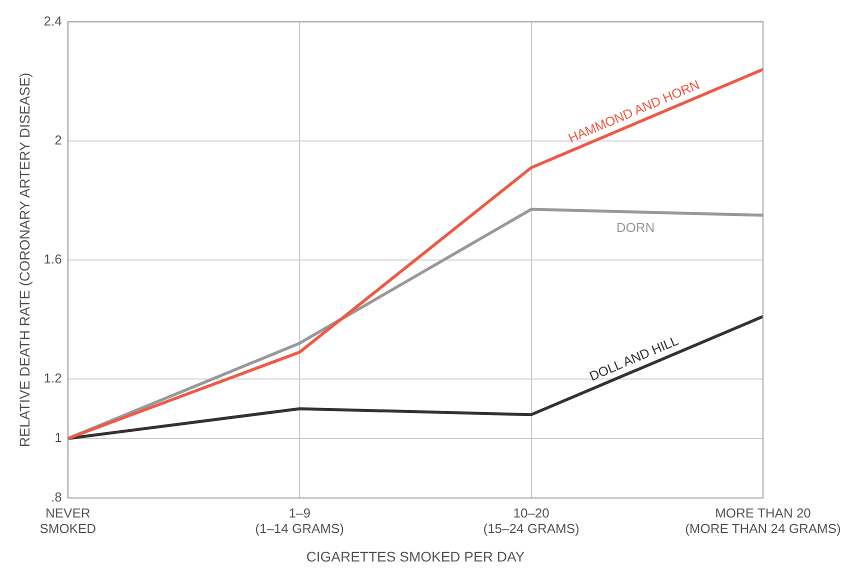 The image size is (857, 578). What do you see at coordinates (763, 520) in the screenshot?
I see `x-tick-label: MORE THAN 20 (MORE THAN 24 GRAMS)` at bounding box center [763, 520].